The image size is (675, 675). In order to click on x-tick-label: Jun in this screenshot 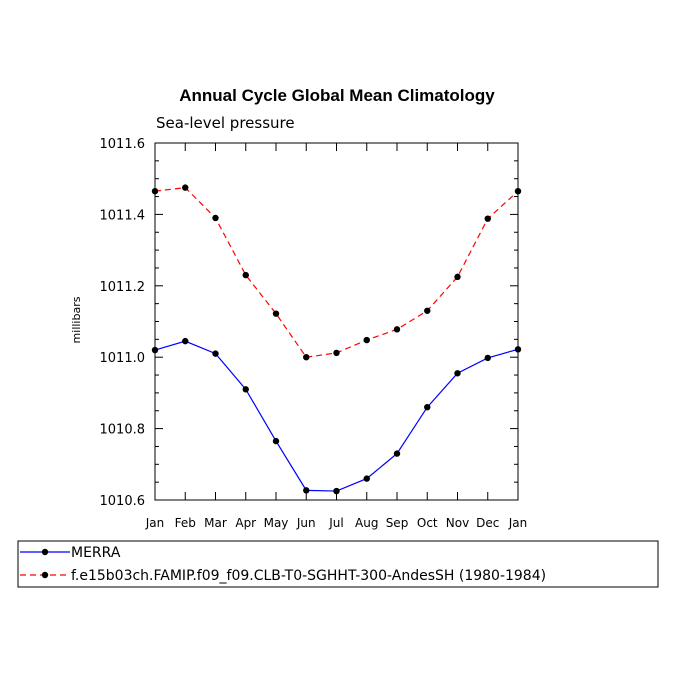, I will do `click(306, 523)`.